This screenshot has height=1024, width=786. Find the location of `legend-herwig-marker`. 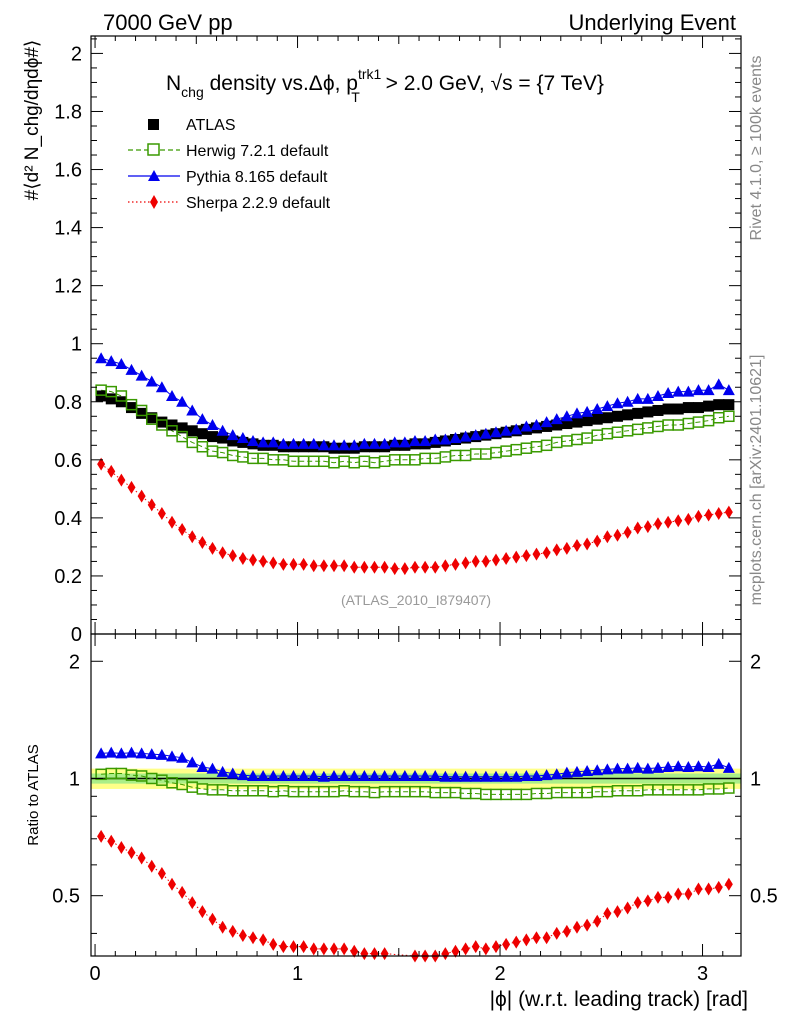

legend-herwig-marker is located at coordinates (153, 149).